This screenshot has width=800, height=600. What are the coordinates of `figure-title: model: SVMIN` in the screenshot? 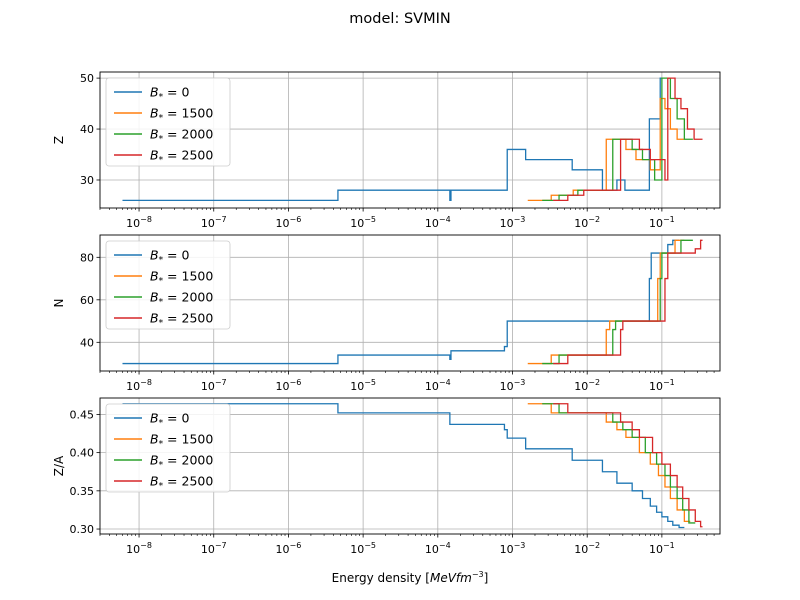 It's located at (399, 19).